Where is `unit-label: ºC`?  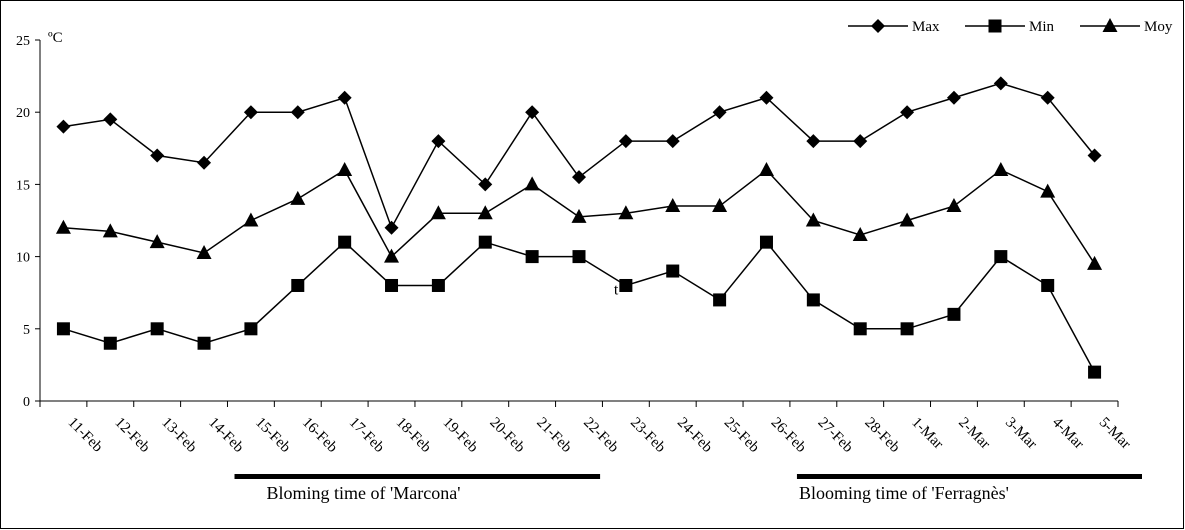 unit-label: ºC is located at coordinates (55, 38).